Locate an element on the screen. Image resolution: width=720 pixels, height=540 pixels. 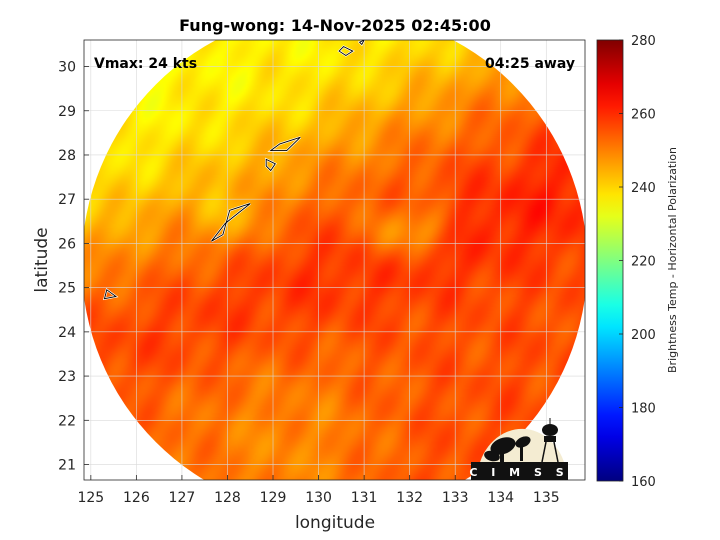
x-tick-label: 129 is located at coordinates (273, 498).